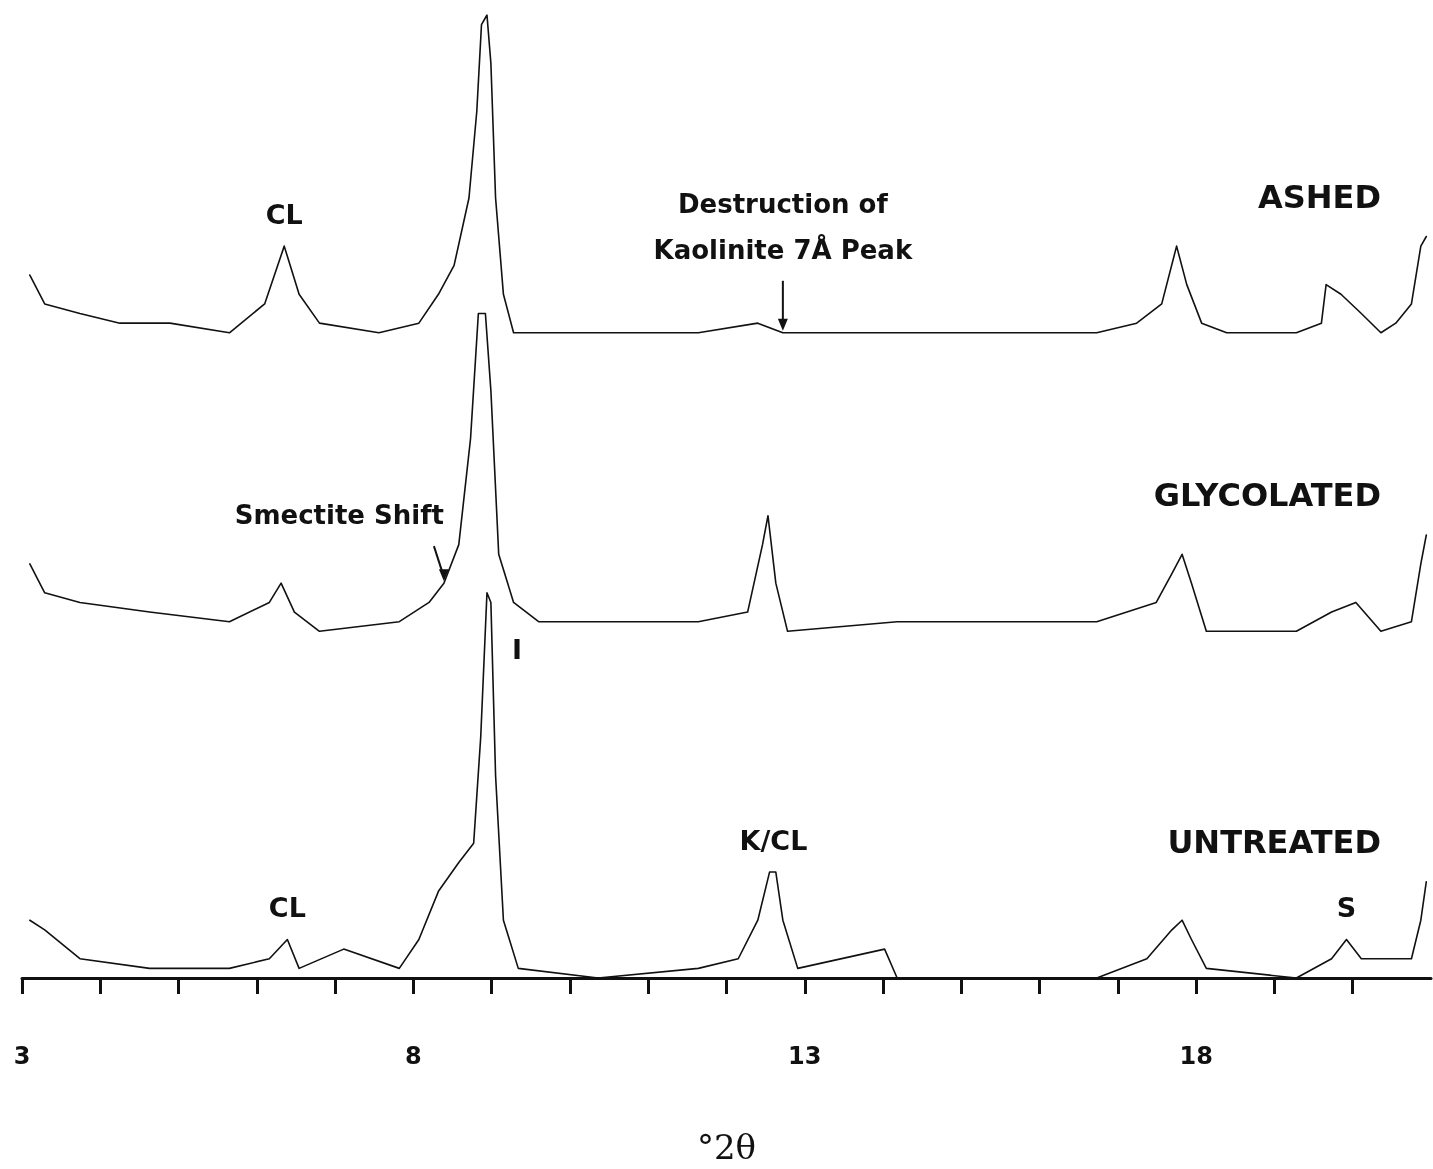 This screenshot has height=1169, width=1433. I want to click on annotation: Smectite Shift, so click(339, 515).